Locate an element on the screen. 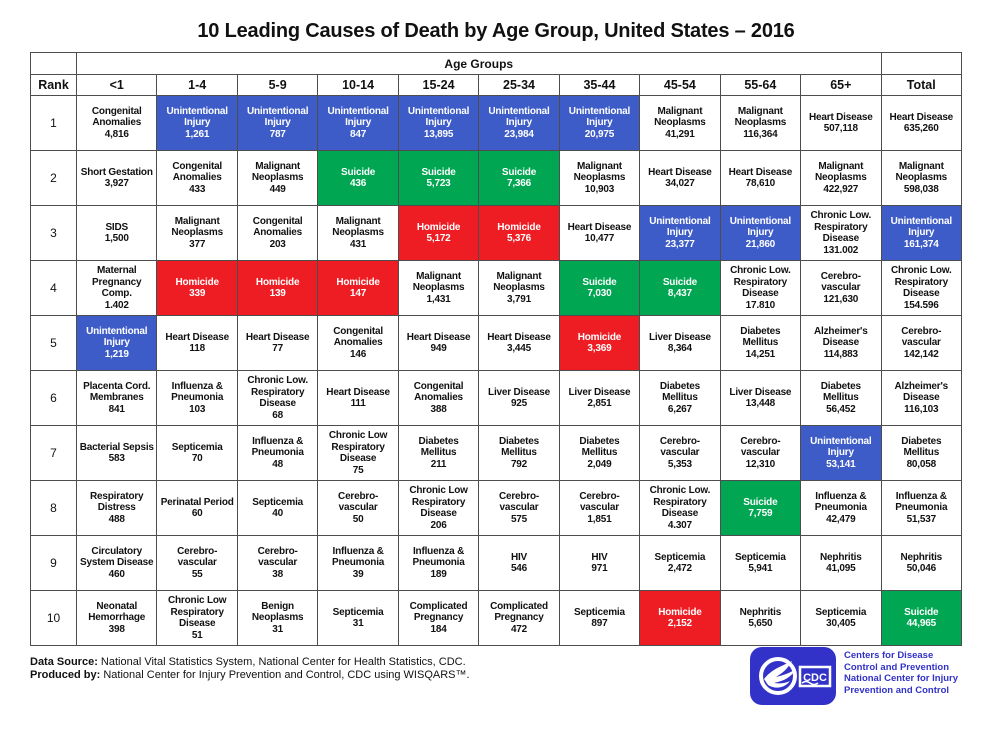 The height and width of the screenshot is (733, 992). cause-cell: Heart Disease 3,445 is located at coordinates (519, 343).